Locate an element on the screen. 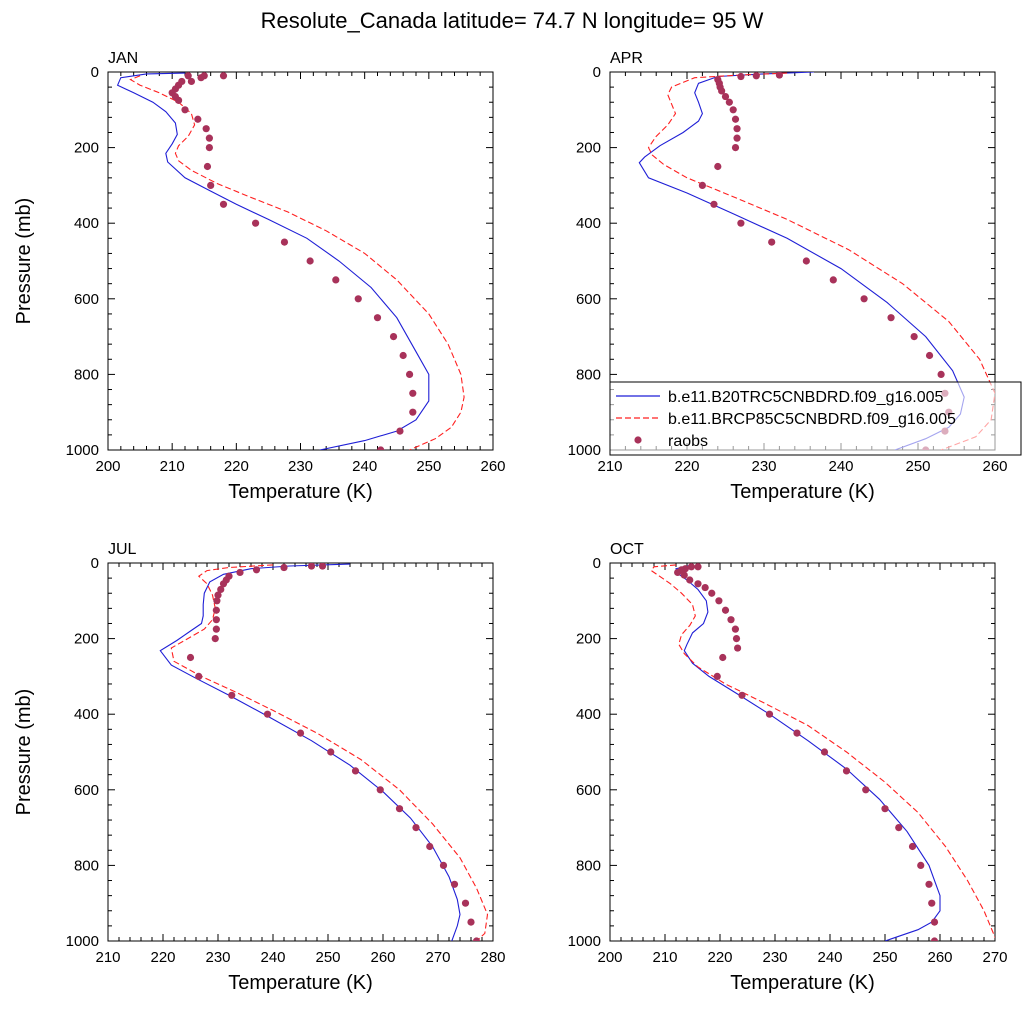  panel-title: JAN is located at coordinates (123, 58).